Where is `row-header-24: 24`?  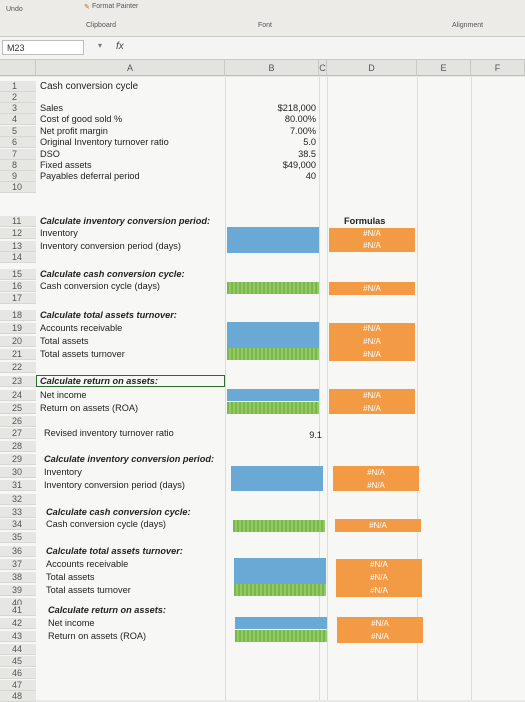
row-header-24: 24 is located at coordinates (18, 396).